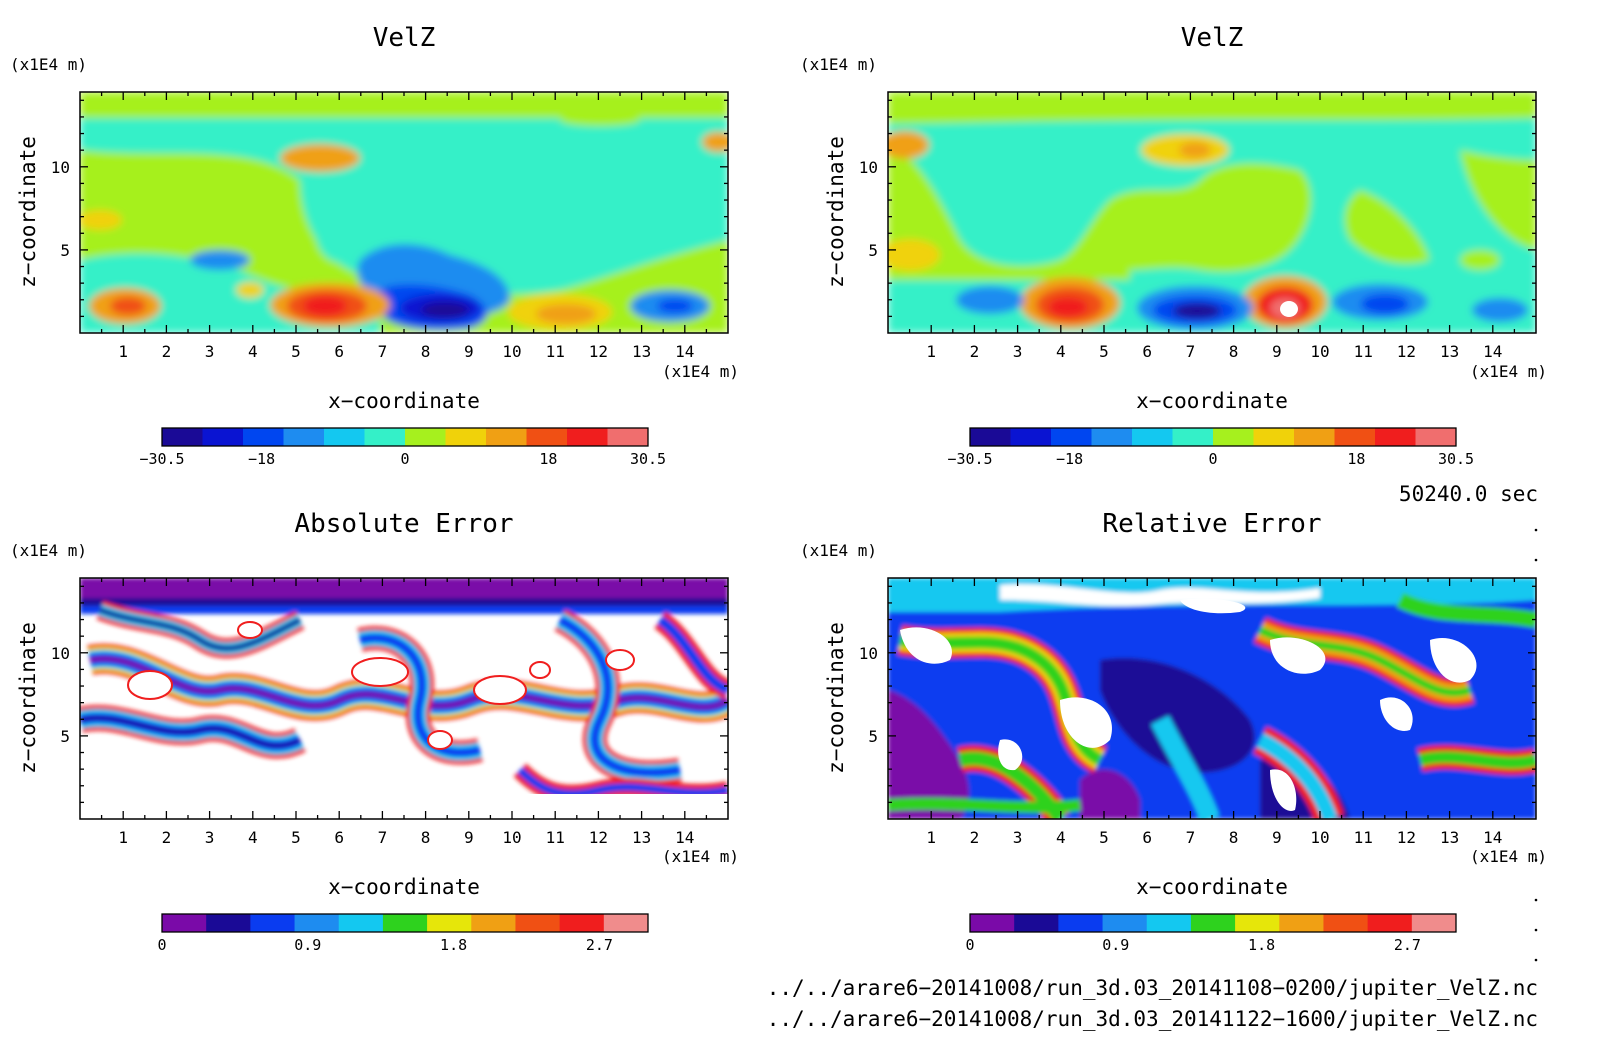  Describe the element at coordinates (1319, 837) in the screenshot. I see `x-tick-label: 10` at that location.